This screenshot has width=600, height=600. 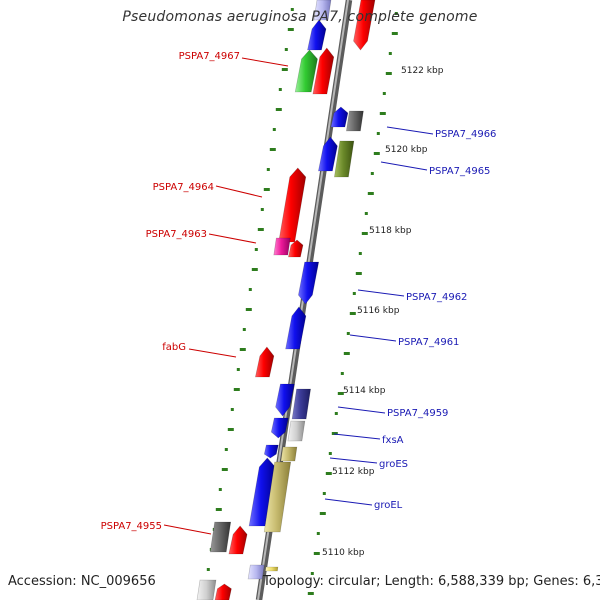 I want to click on gene-label: groES, so click(x=393, y=464).